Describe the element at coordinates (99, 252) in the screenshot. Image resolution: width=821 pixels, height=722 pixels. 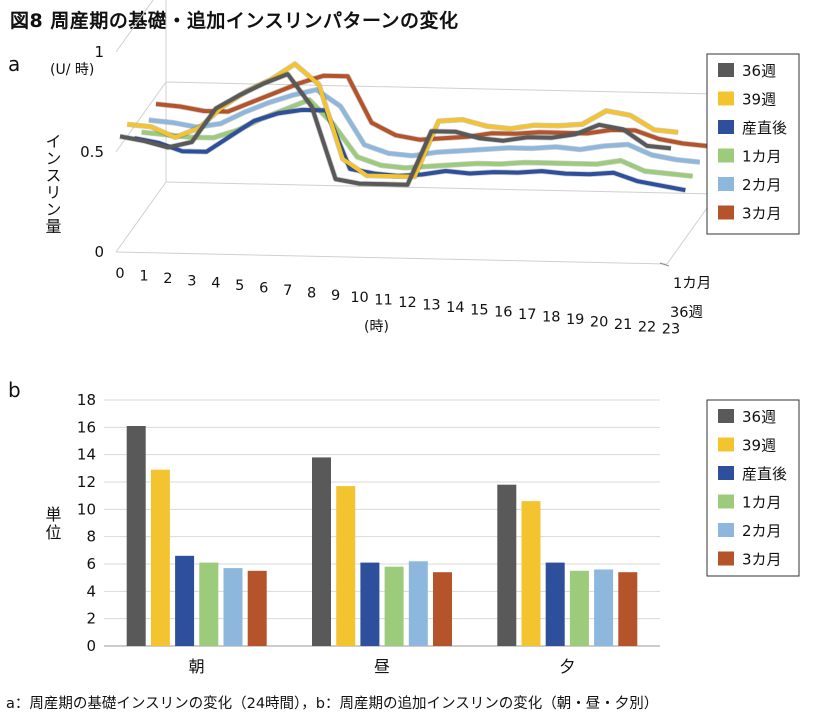
I see `a-ytick-label: 0` at that location.